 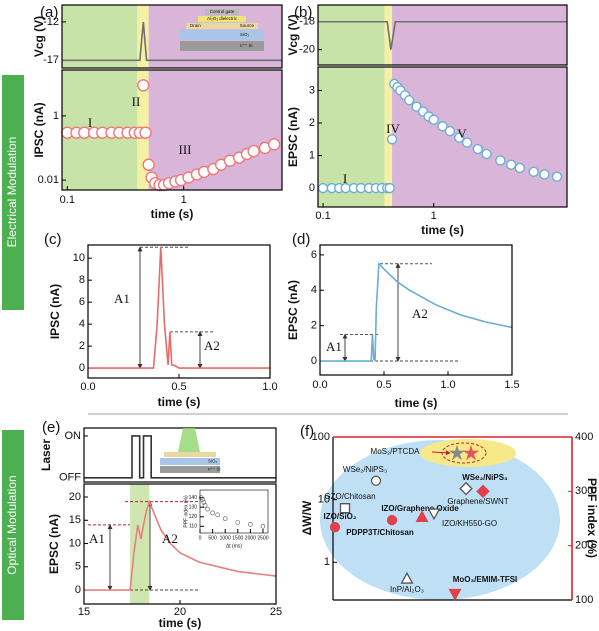 What do you see at coordinates (469, 523) in the screenshot?
I see `point-label: IZO/KH550-GO` at bounding box center [469, 523].